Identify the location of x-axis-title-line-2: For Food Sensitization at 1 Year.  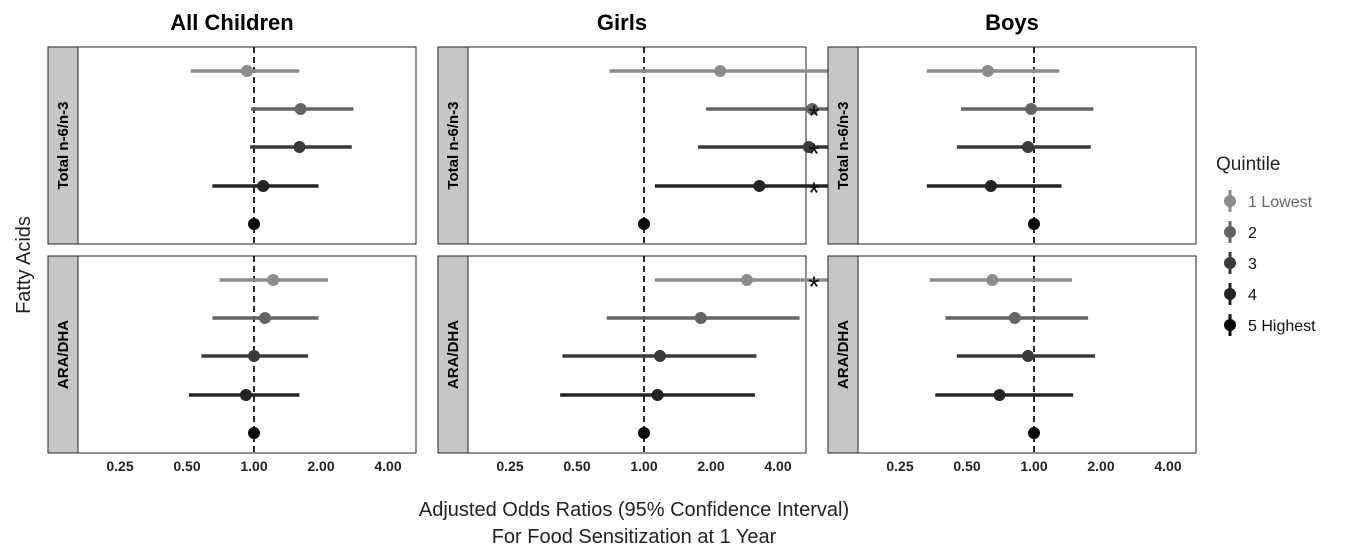
(634, 537).